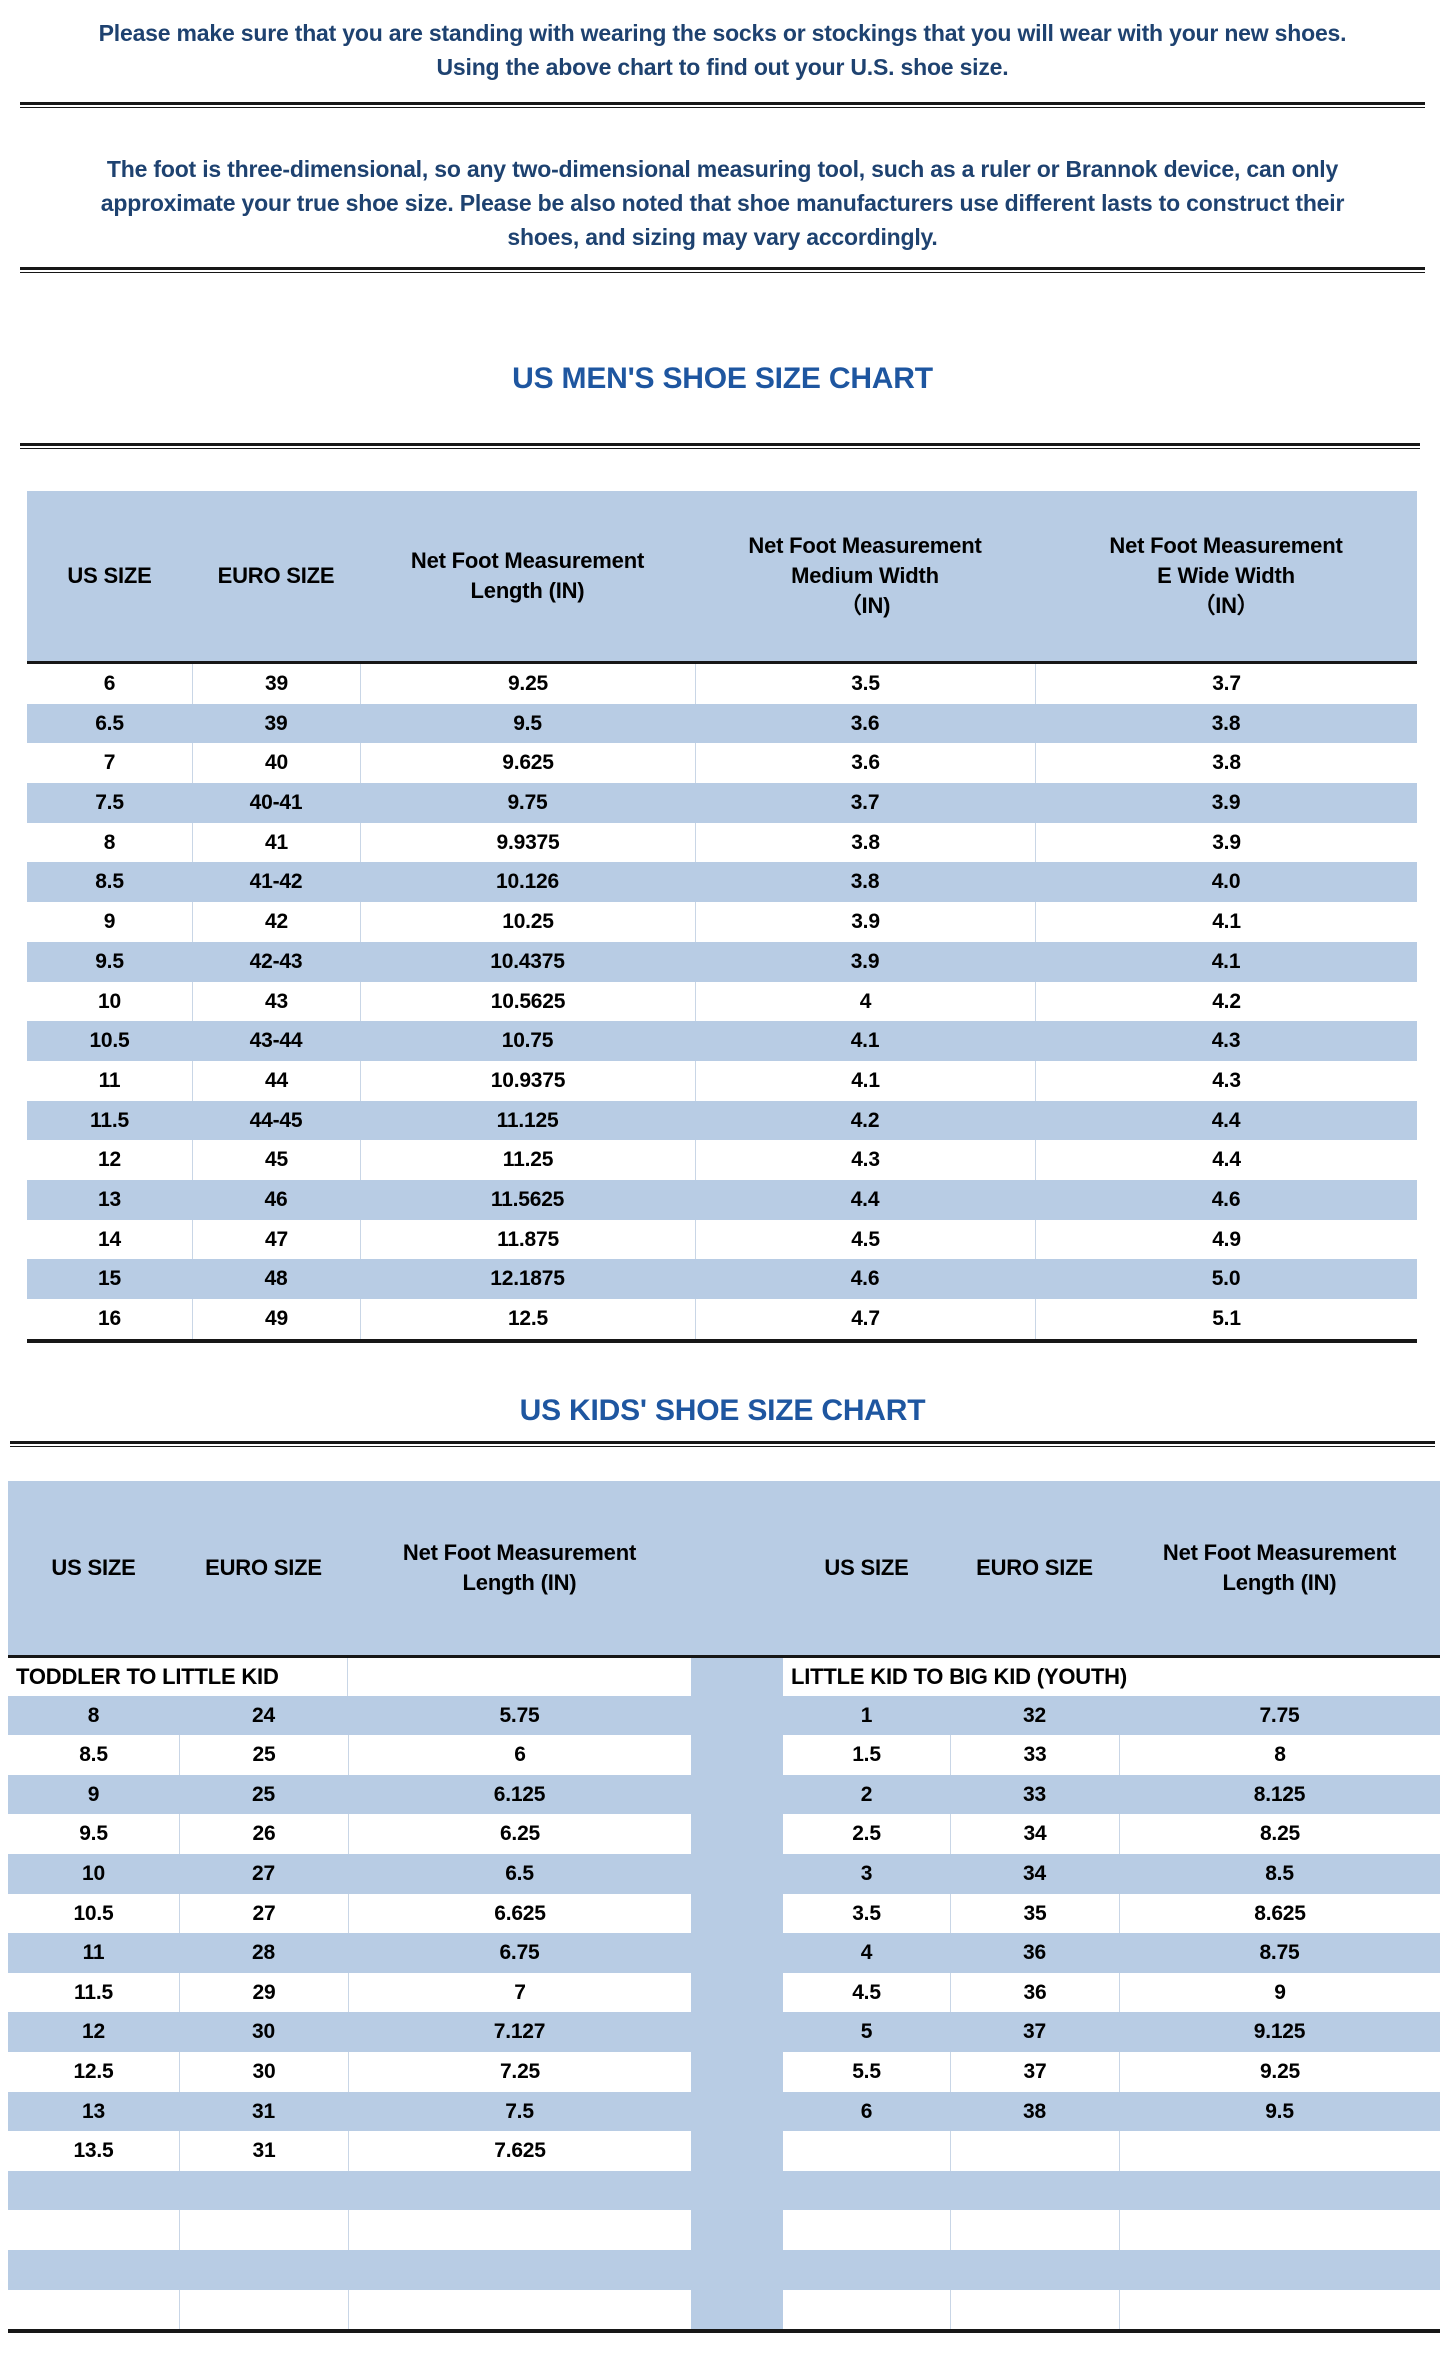 Image resolution: width=1445 pixels, height=2353 pixels. Describe the element at coordinates (109, 882) in the screenshot. I see `mens-cell: 8.5` at that location.